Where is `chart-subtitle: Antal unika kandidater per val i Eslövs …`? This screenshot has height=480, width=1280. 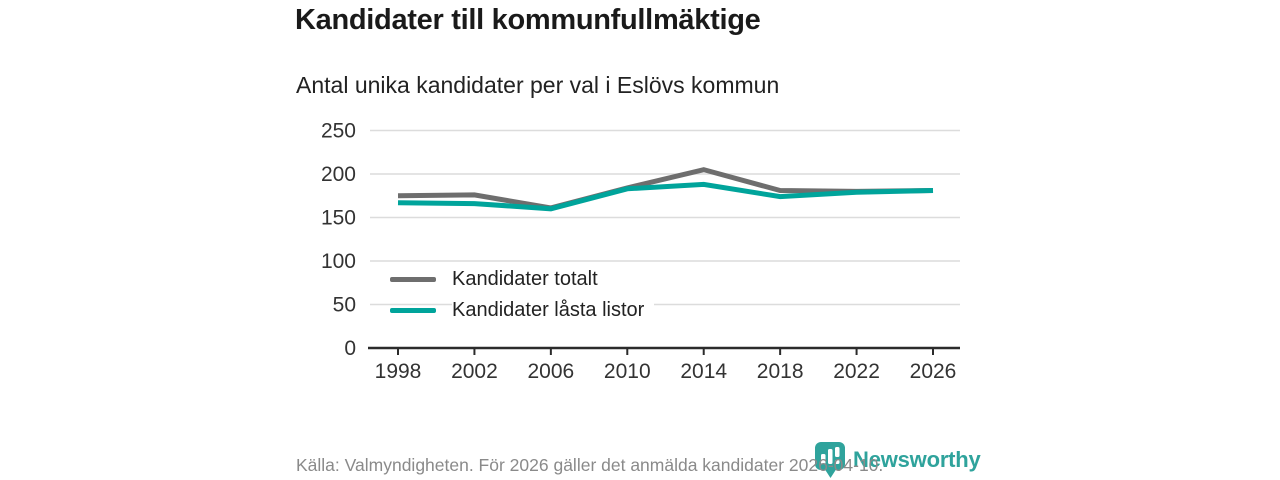
chart-subtitle: Antal unika kandidater per val i Eslövs … is located at coordinates (538, 85).